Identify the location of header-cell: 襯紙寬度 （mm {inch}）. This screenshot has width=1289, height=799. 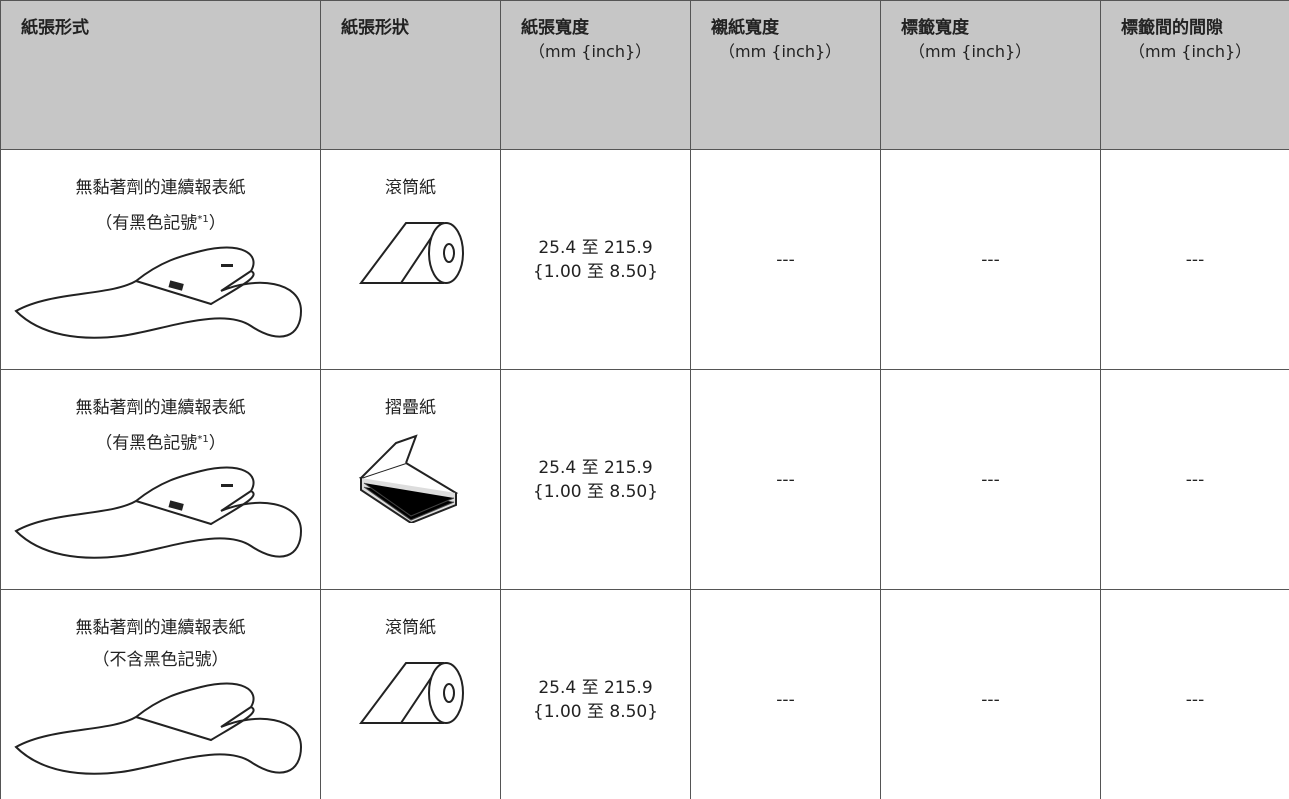
(785, 75).